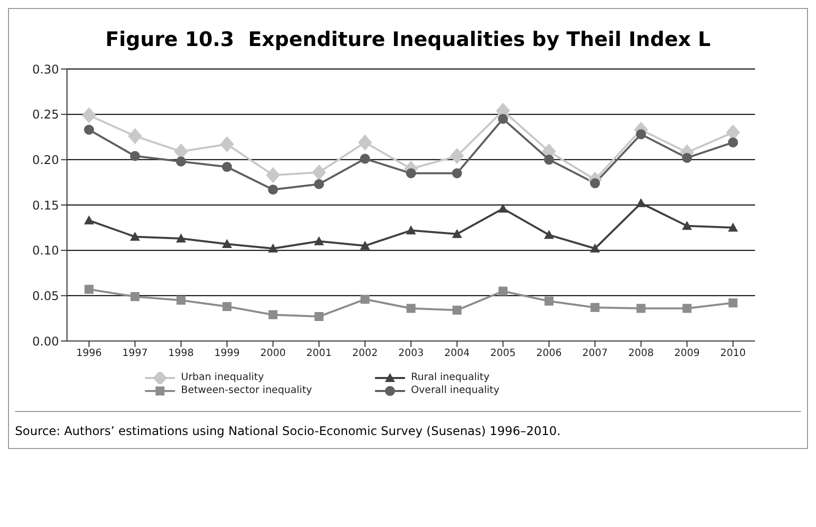  What do you see at coordinates (411, 354) in the screenshot?
I see `x-tick-label: 2003` at bounding box center [411, 354].